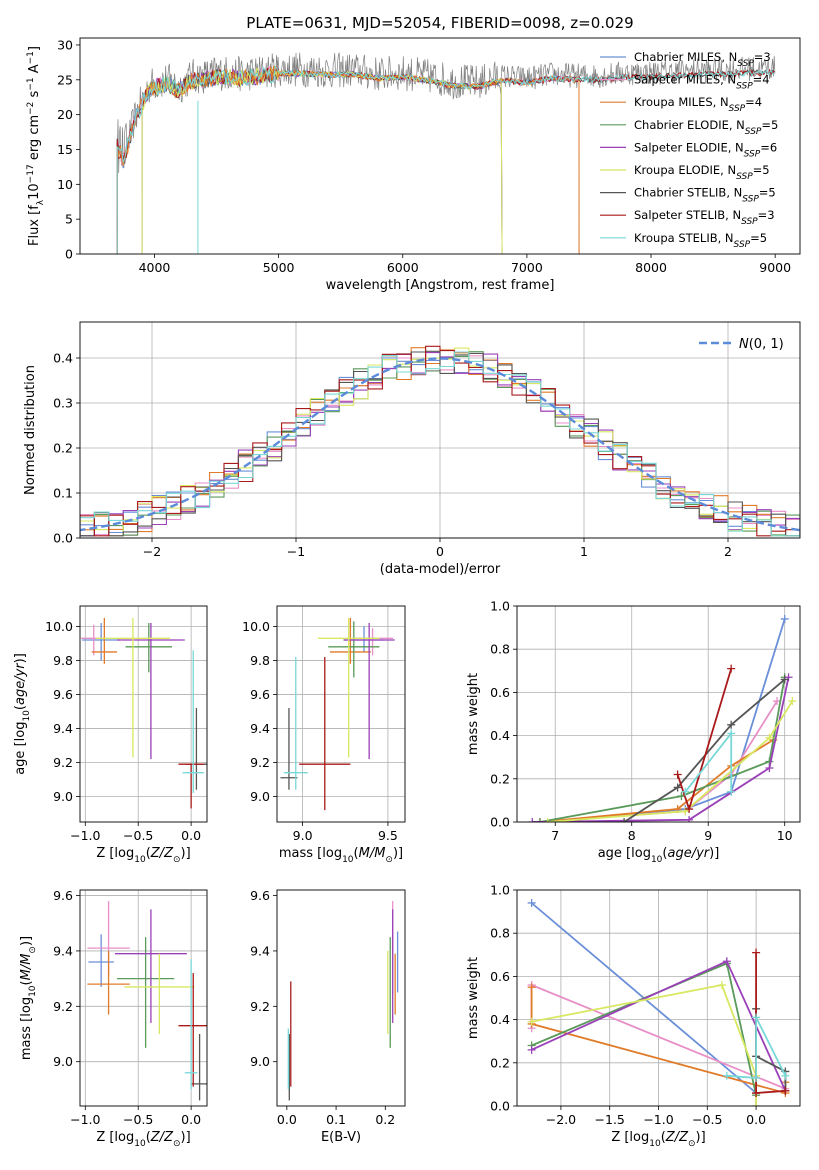  Describe the element at coordinates (500, 735) in the screenshot. I see `y-tick-label: 0.4` at that location.